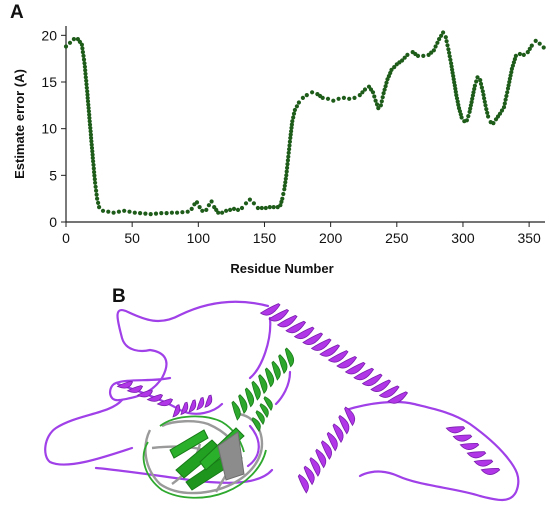  Describe the element at coordinates (199, 238) in the screenshot. I see `x-tick-label: 100` at that location.